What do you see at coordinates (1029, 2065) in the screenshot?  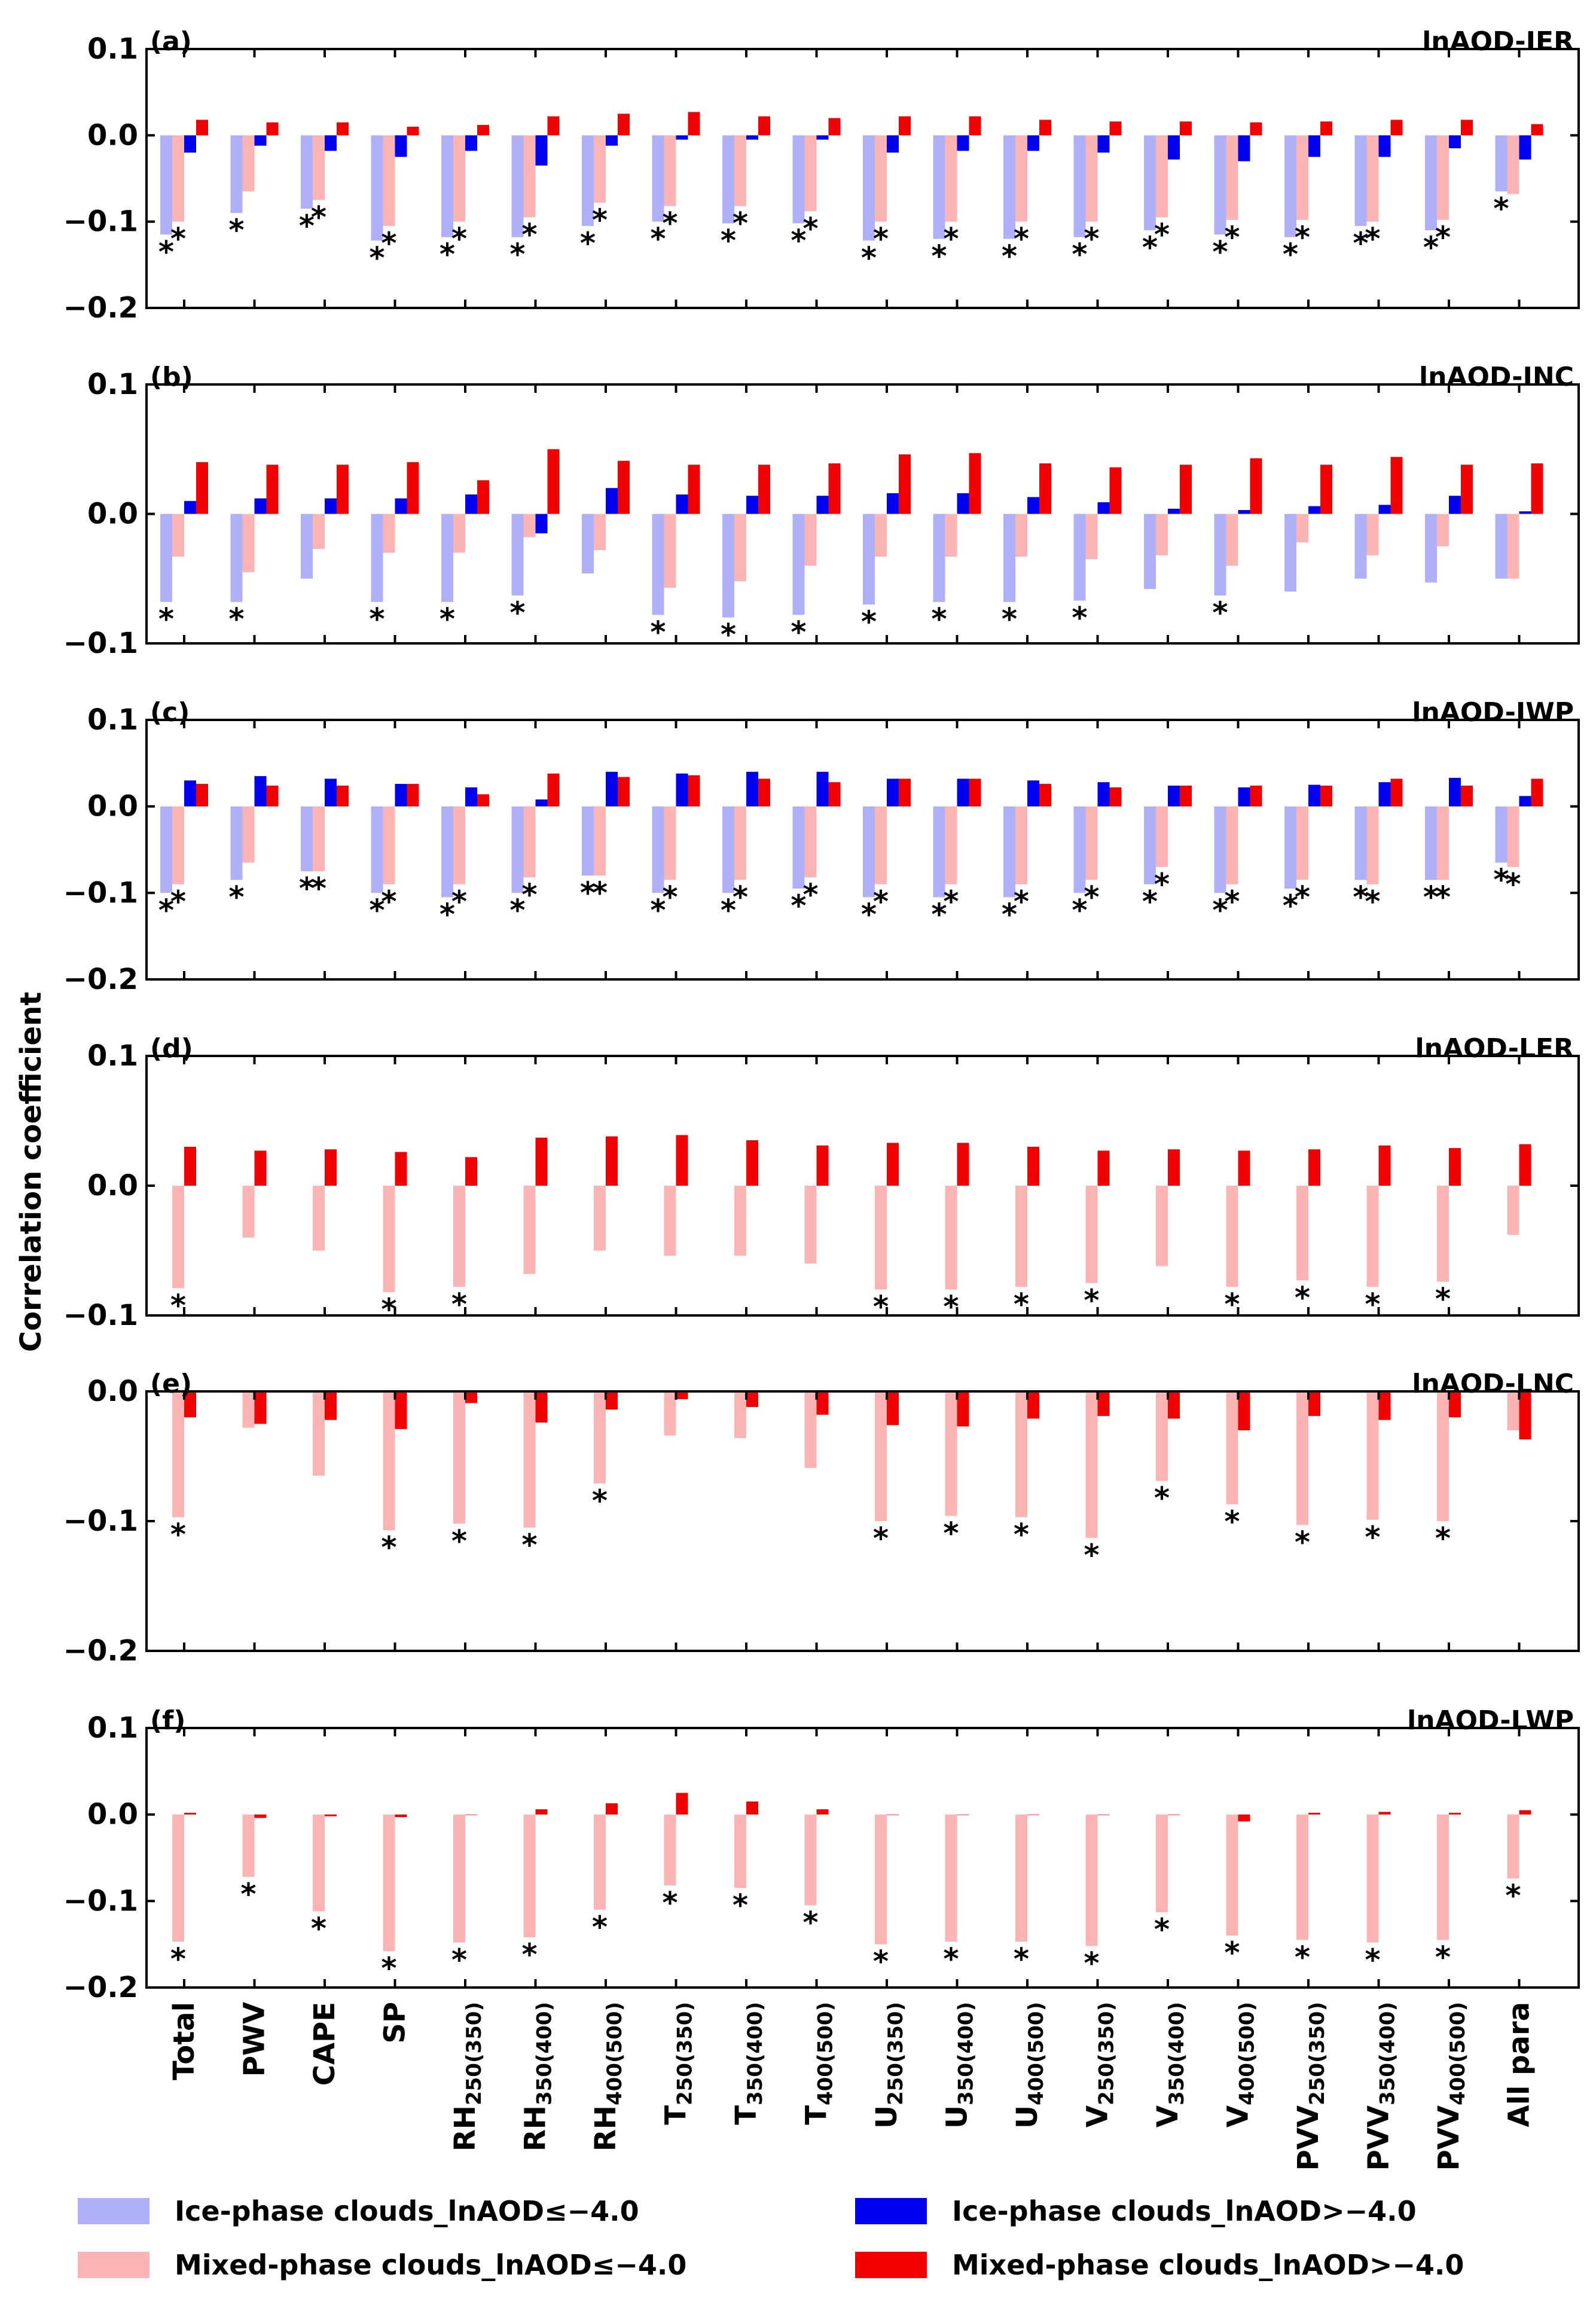 I see `category-label: U400(500)` at bounding box center [1029, 2065].